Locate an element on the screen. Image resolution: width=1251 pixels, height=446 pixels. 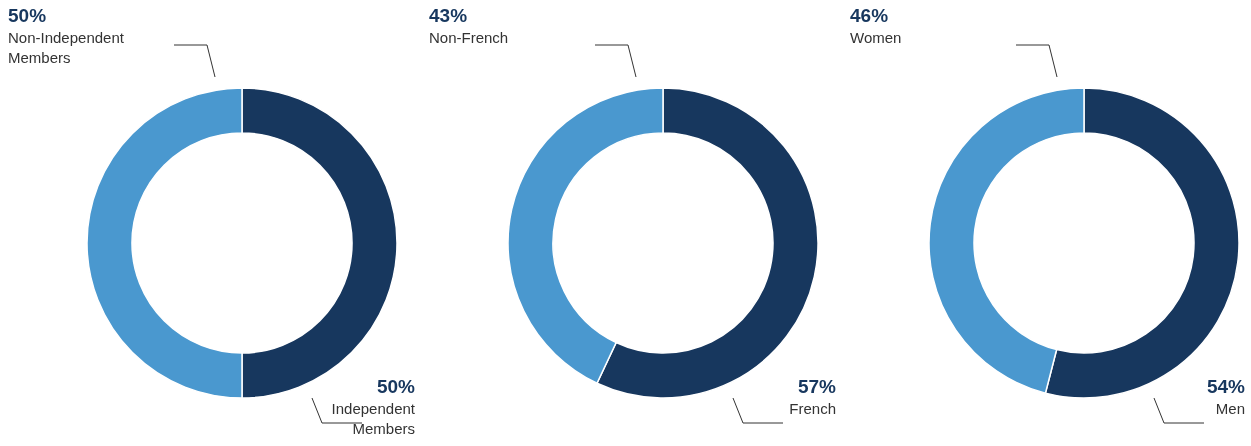
data-label: 46% is located at coordinates (869, 15).